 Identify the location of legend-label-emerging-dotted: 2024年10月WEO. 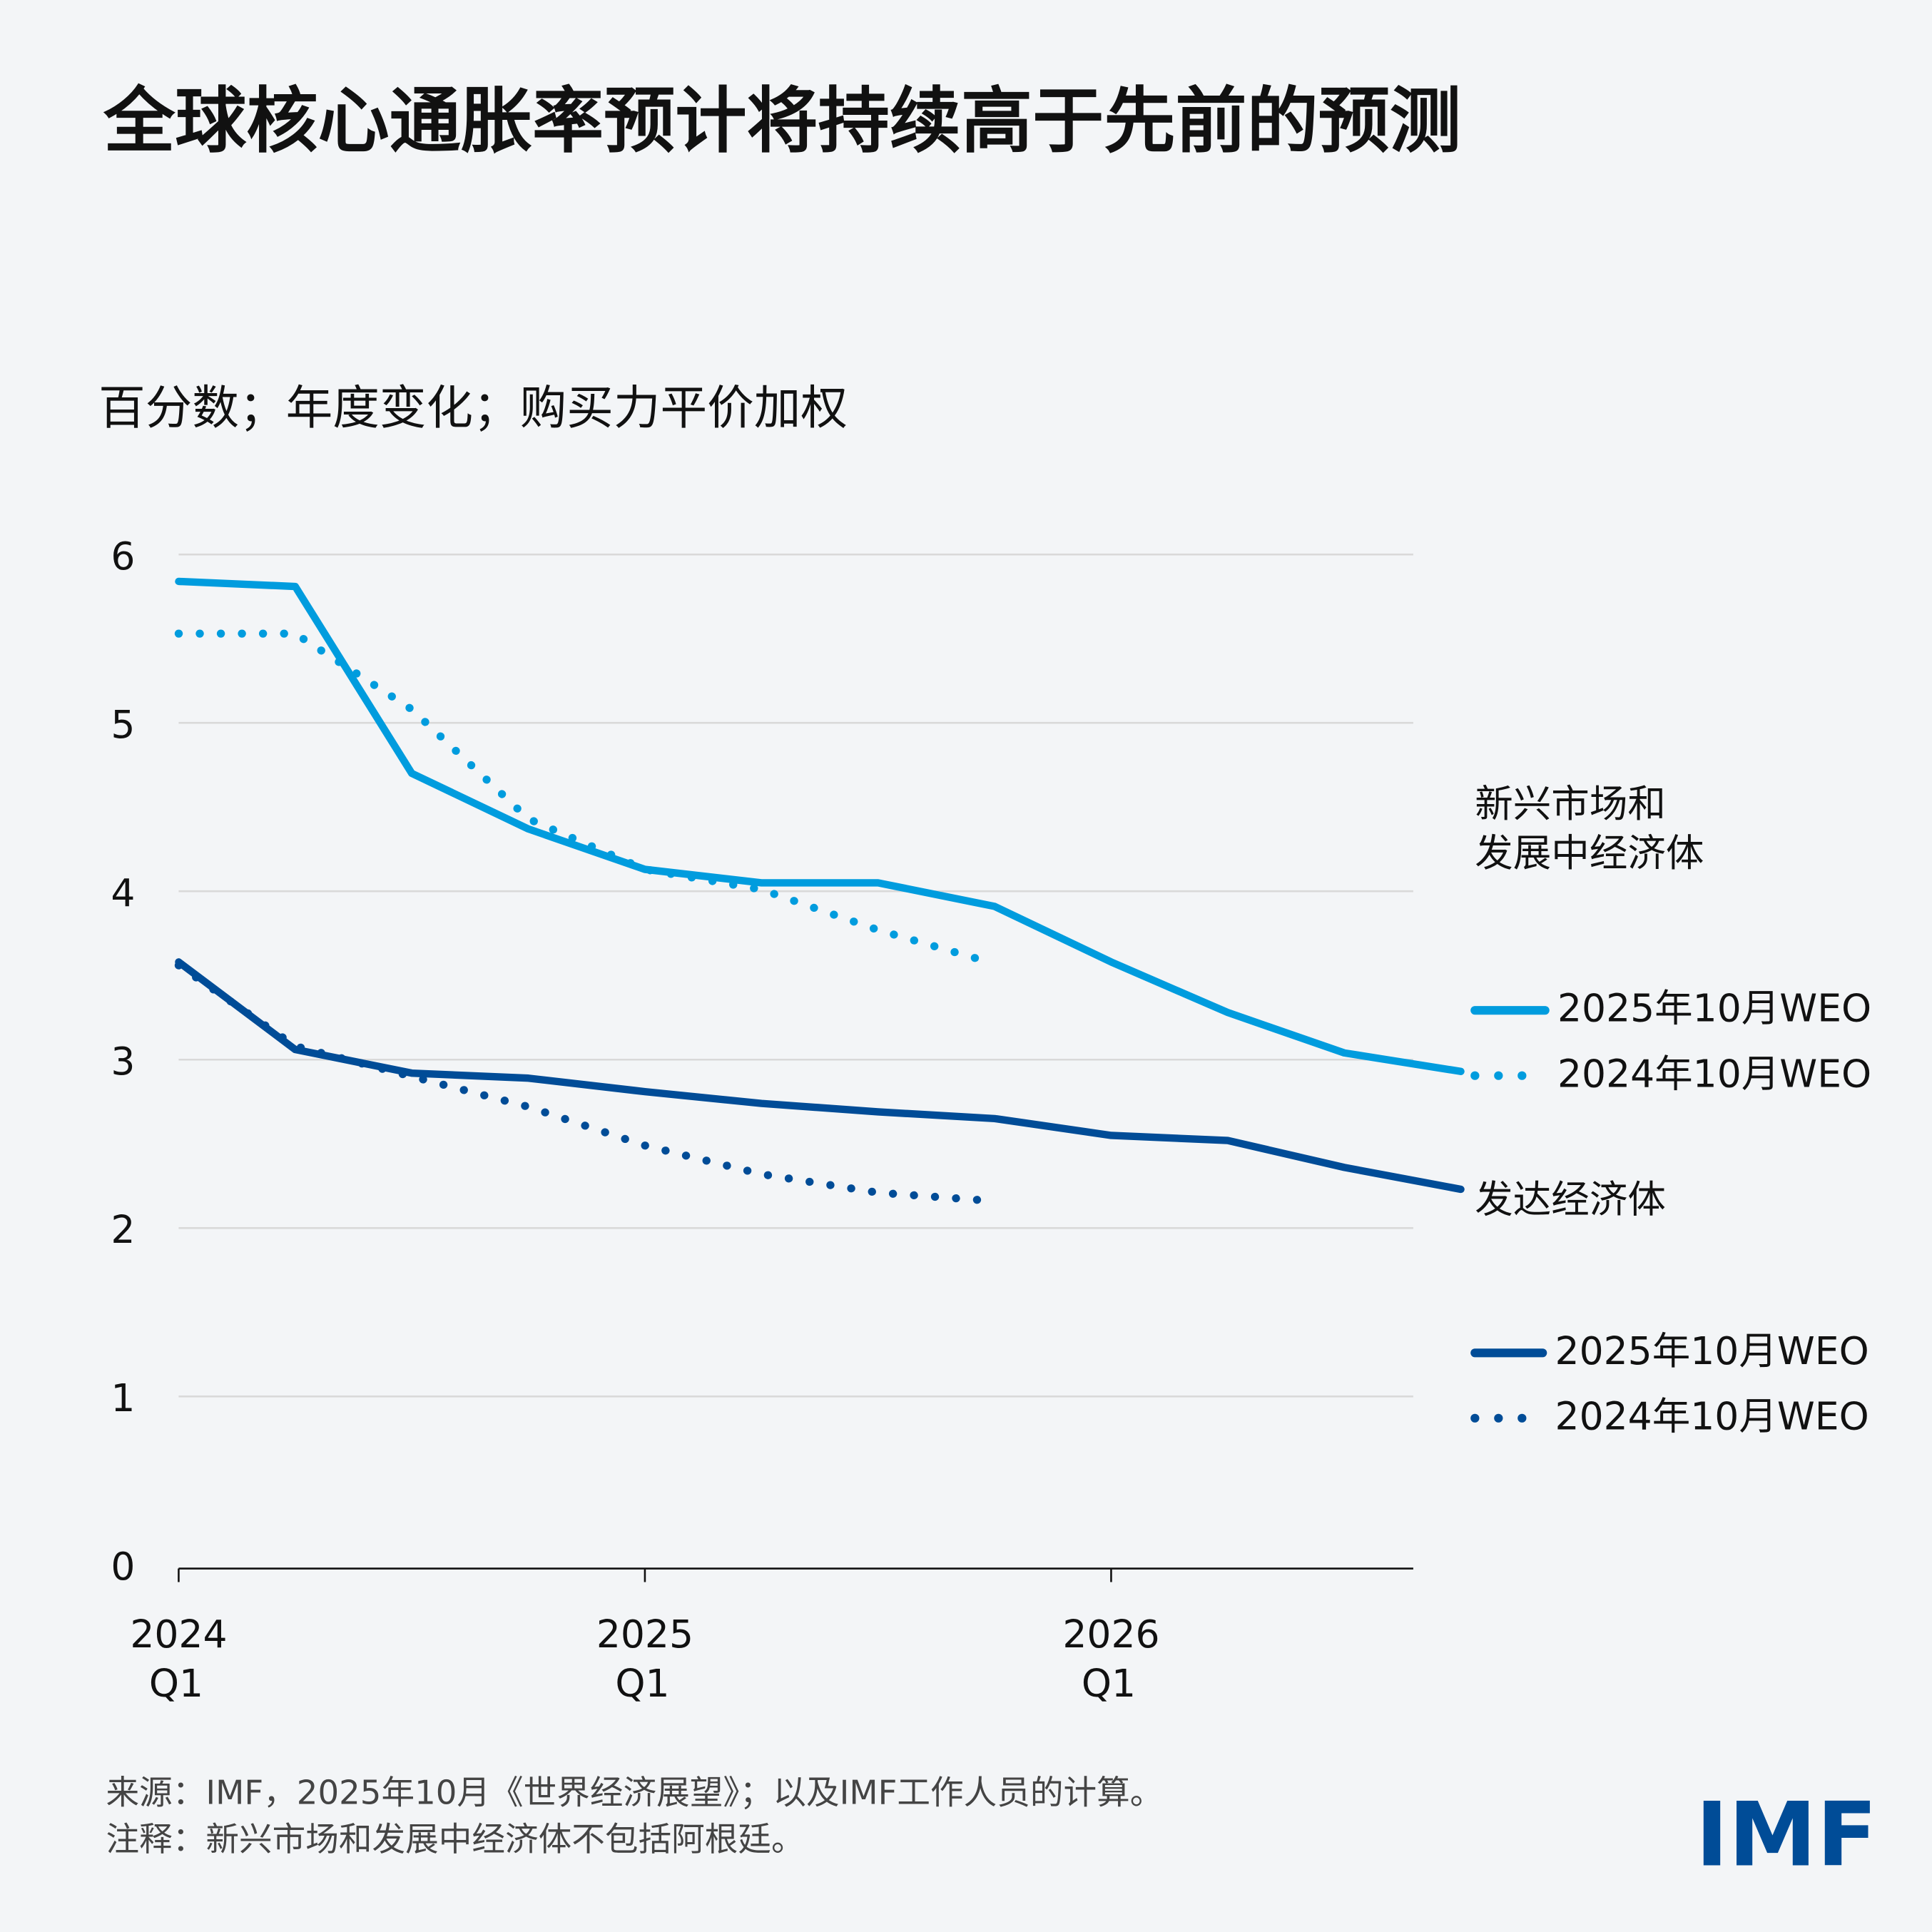
(1714, 1073).